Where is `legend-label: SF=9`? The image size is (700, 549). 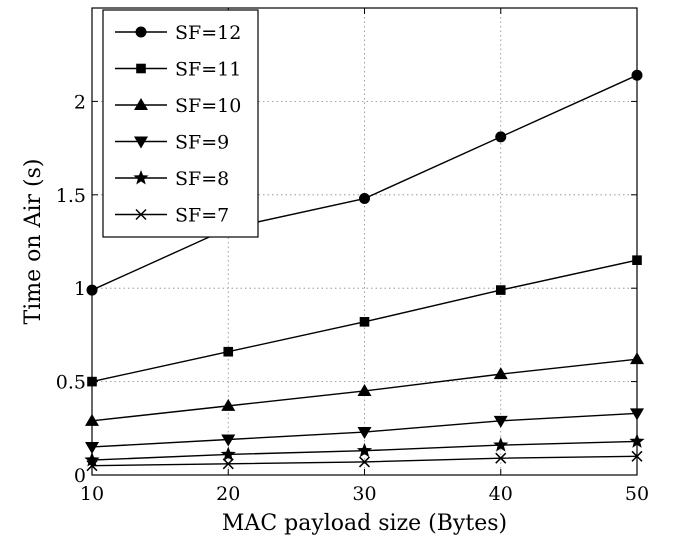
legend-label: SF=9 is located at coordinates (202, 143).